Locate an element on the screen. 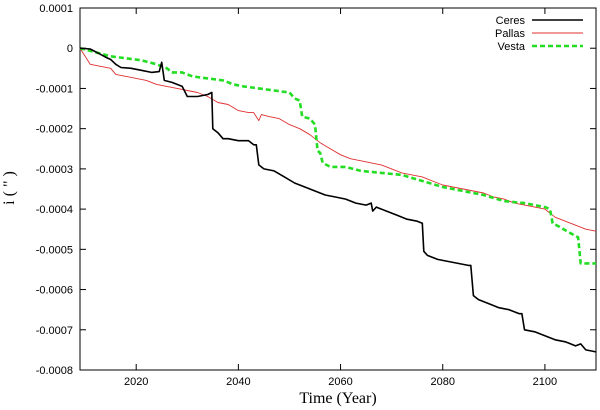 This screenshot has height=410, width=600. legend: Ceres Pallas Vesta is located at coordinates (539, 34).